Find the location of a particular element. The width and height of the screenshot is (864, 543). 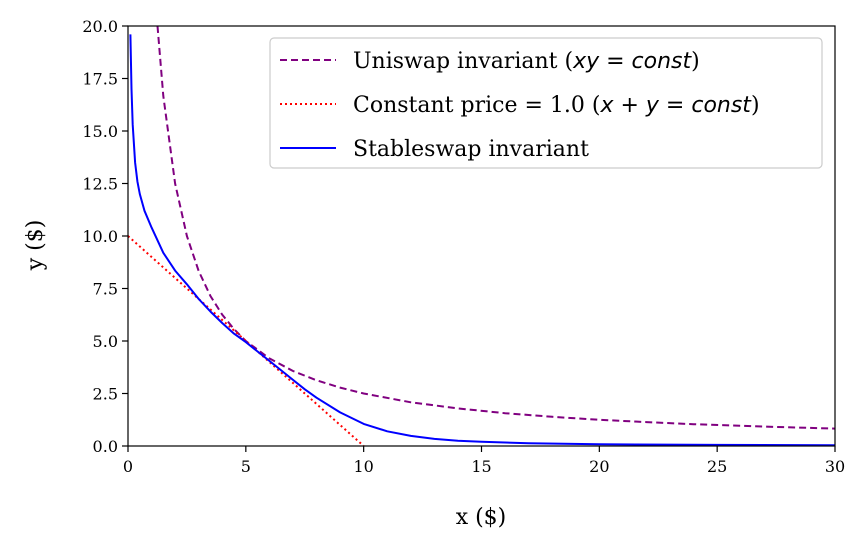

y-axis-ticks: 0.0 2.5 5.0 7.5 10.0 12.5 15.0 17.5 20.0 is located at coordinates (105, 236).